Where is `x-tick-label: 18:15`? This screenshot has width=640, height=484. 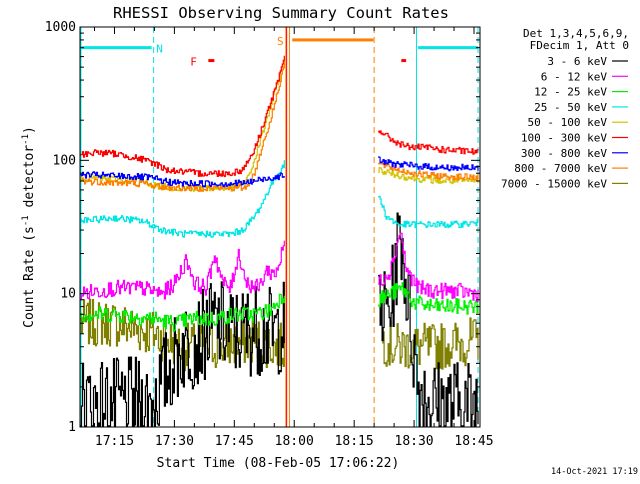 x-tick-label: 18:15 is located at coordinates (354, 441).